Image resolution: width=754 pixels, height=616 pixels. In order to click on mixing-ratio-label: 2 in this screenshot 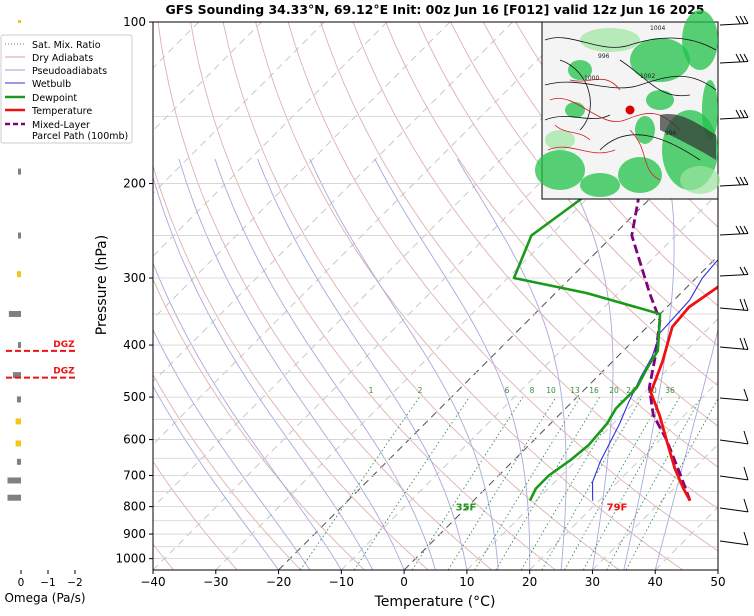, I will do `click(420, 390)`.